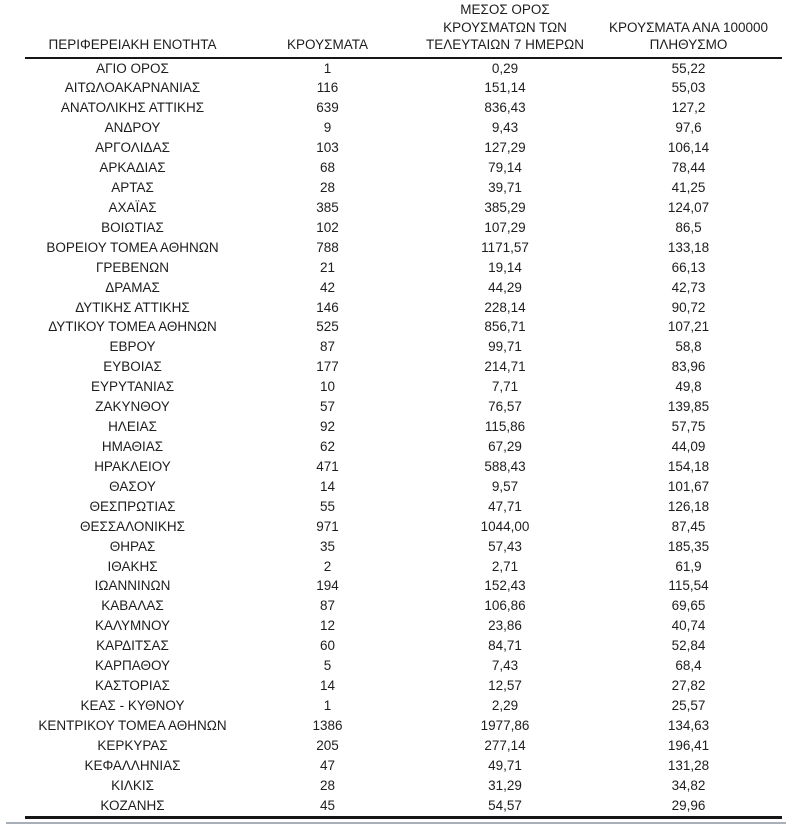 This screenshot has width=786, height=827. What do you see at coordinates (132, 506) in the screenshot?
I see `regional-unit-cell: ΘΕΣΠΡΩΤΙΑΣ` at bounding box center [132, 506].